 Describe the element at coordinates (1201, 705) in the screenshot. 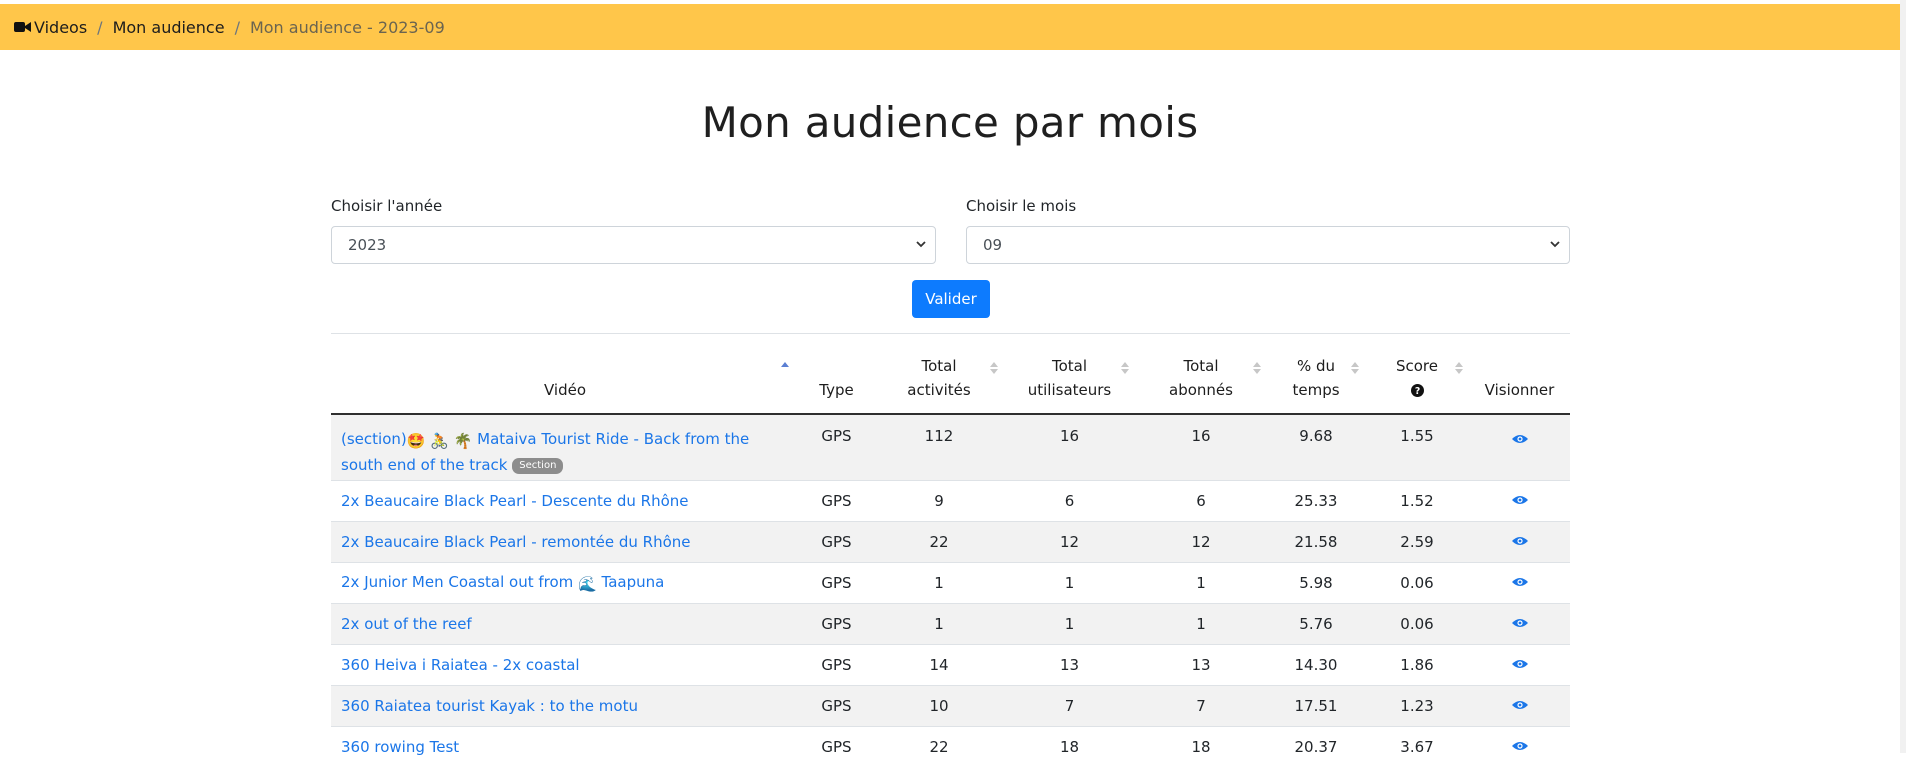

I see `abonnes-cell: 7` at that location.